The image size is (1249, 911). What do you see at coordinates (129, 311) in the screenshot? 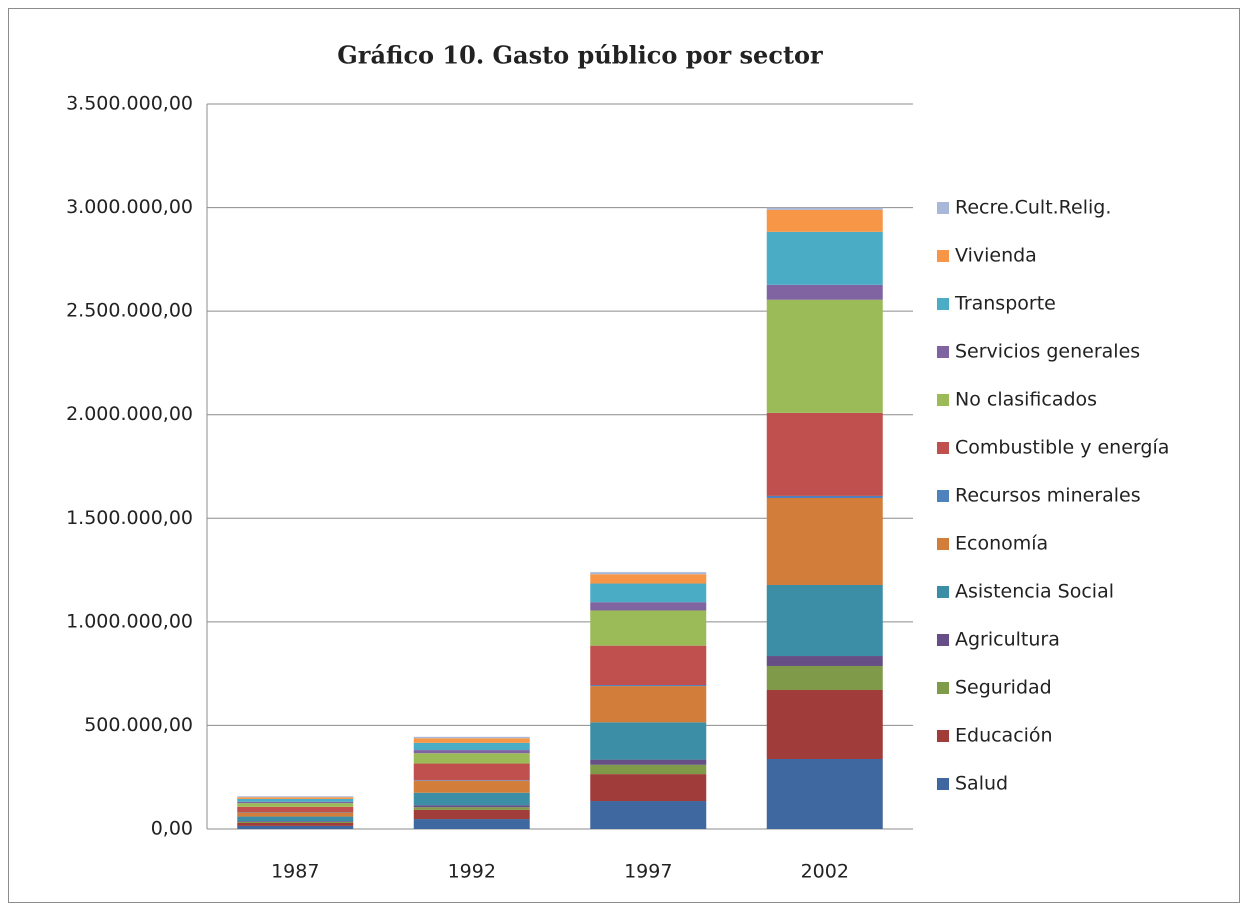
I see `y-tick-label: 2.500.000,00` at bounding box center [129, 311].